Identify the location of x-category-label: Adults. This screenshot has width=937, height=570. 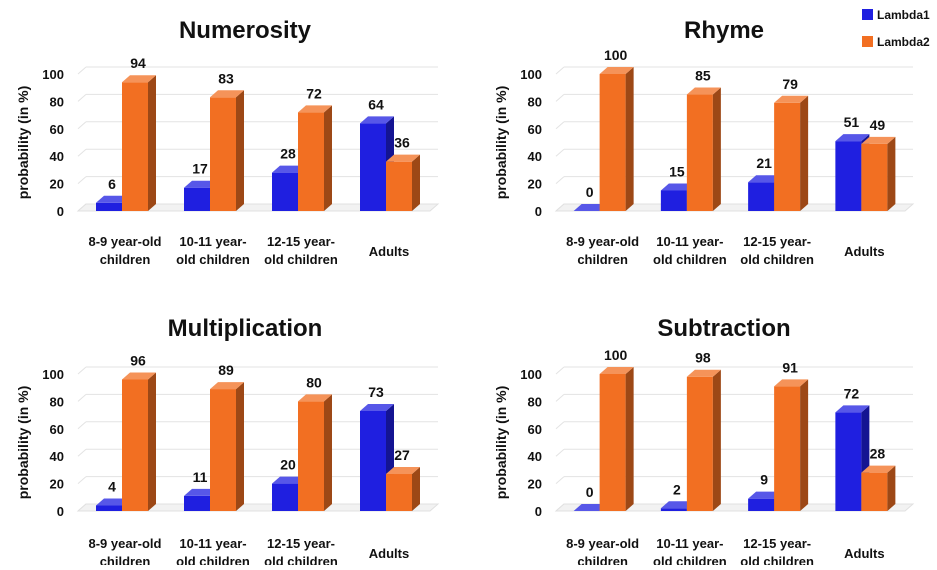
(389, 553).